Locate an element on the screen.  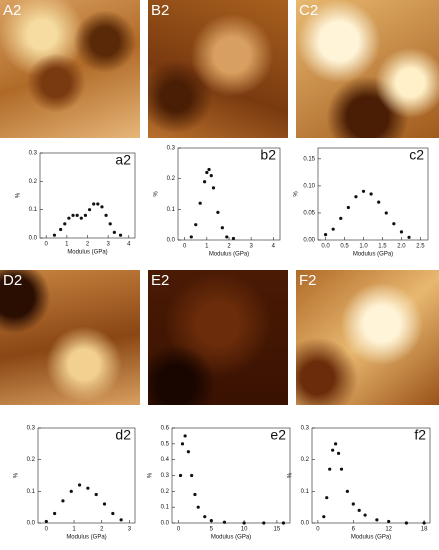
y-tick-label: 0.3 is located at coordinates (171, 149).